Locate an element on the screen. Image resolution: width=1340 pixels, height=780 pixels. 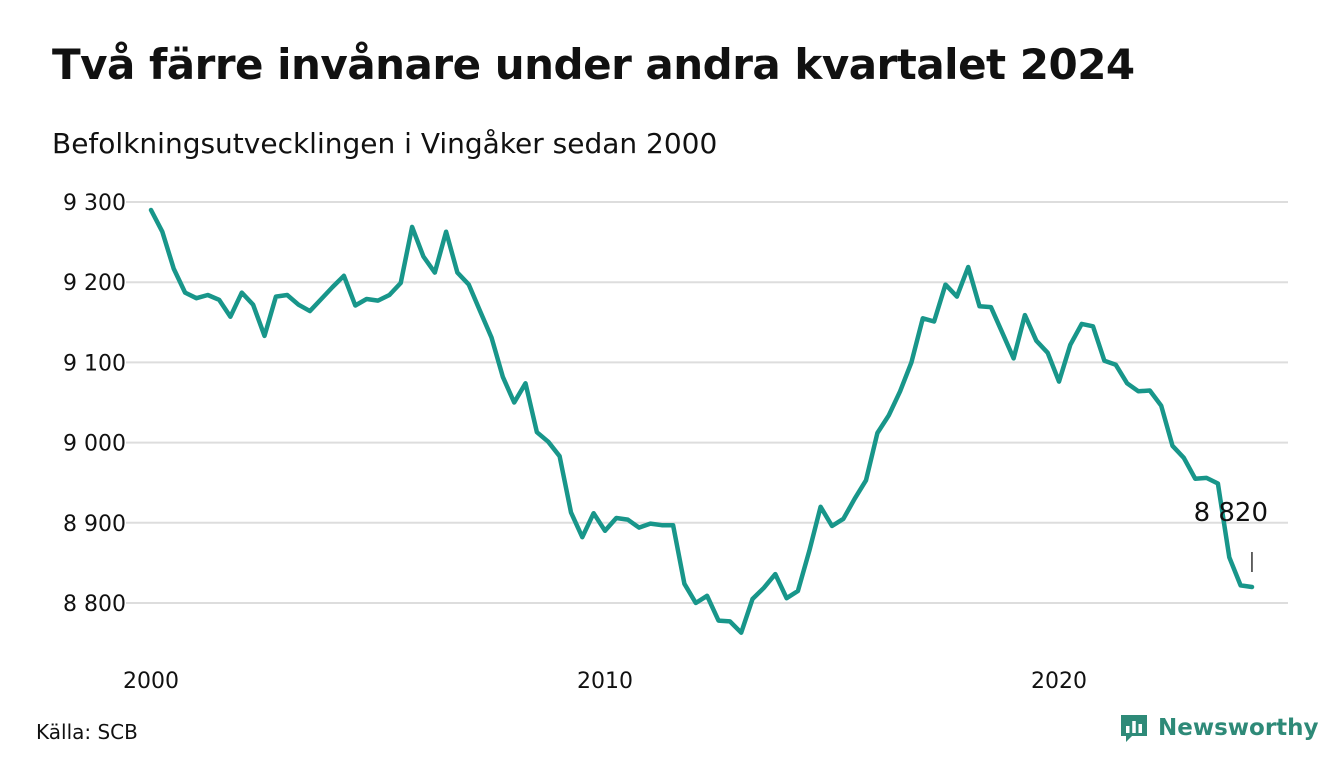
y-tick-label: 8 900 is located at coordinates (94, 524).